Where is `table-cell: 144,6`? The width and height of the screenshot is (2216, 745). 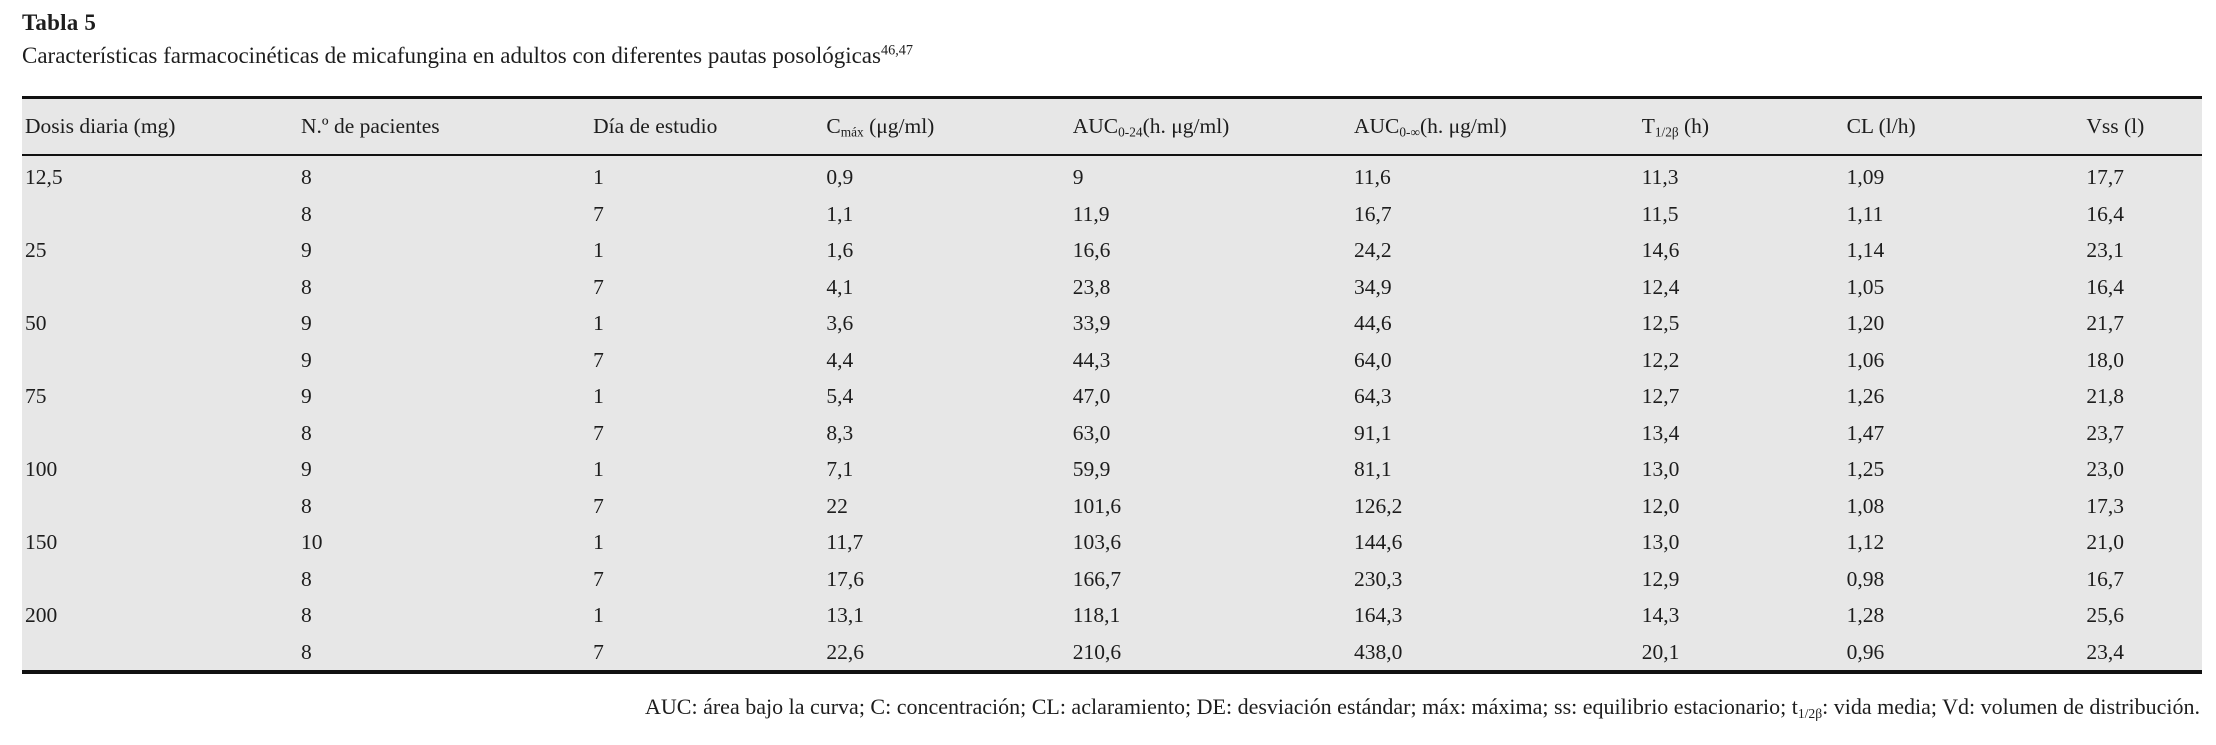 table-cell: 144,6 is located at coordinates (1378, 542).